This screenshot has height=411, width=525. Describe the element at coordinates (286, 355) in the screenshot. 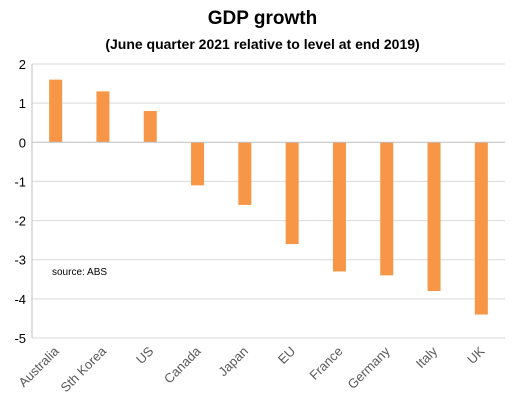

I see `x-tick-label: EU` at that location.